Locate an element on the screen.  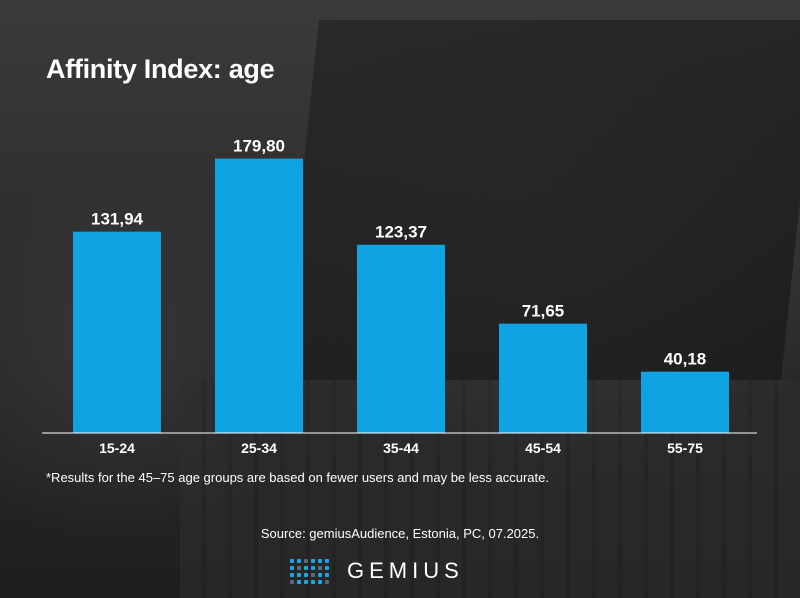
value-label-55-75: 40,18 is located at coordinates (685, 359).